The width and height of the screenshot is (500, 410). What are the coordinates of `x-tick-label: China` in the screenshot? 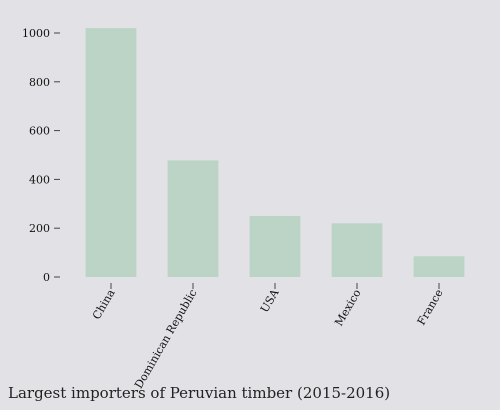 It's located at (104, 304).